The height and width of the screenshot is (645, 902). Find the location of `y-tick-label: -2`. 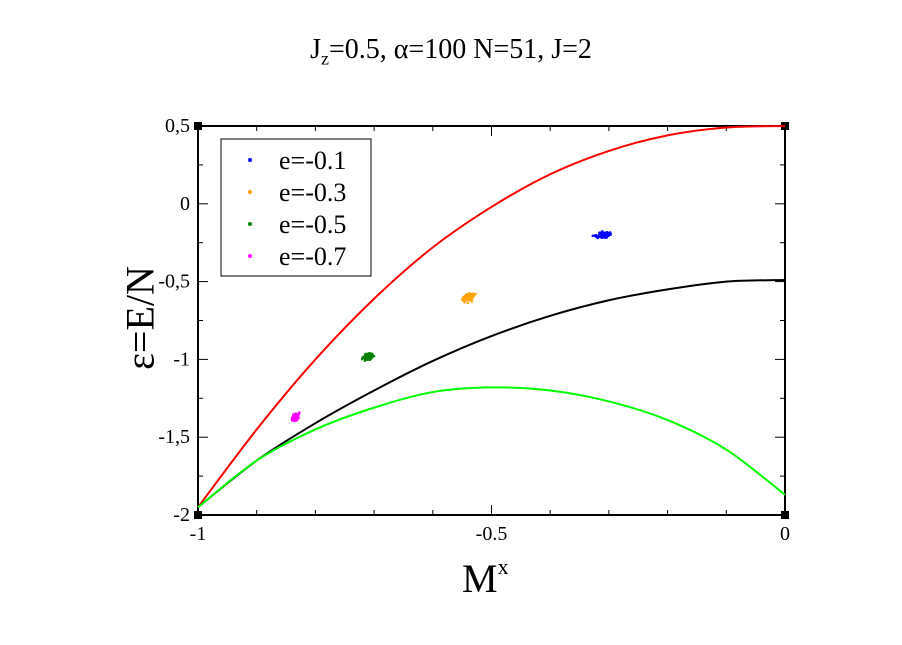

y-tick-label: -2 is located at coordinates (181, 515).